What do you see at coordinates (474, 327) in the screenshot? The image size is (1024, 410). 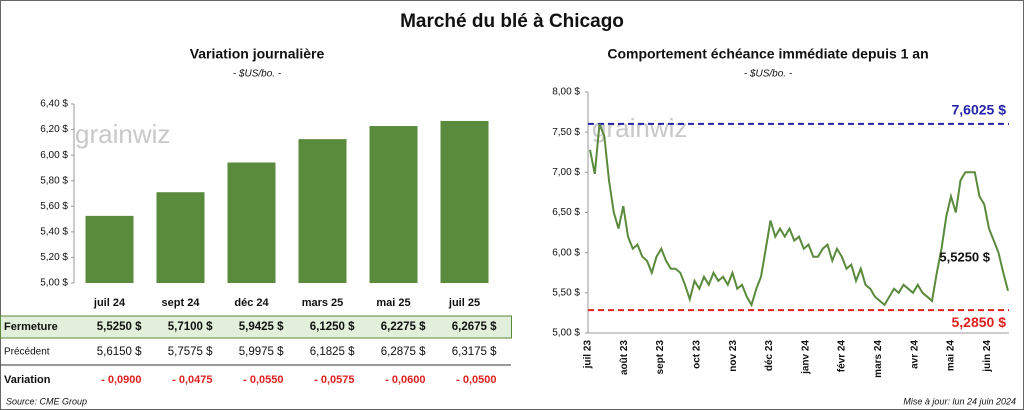 I see `table-cell: 6,2675 $` at bounding box center [474, 327].